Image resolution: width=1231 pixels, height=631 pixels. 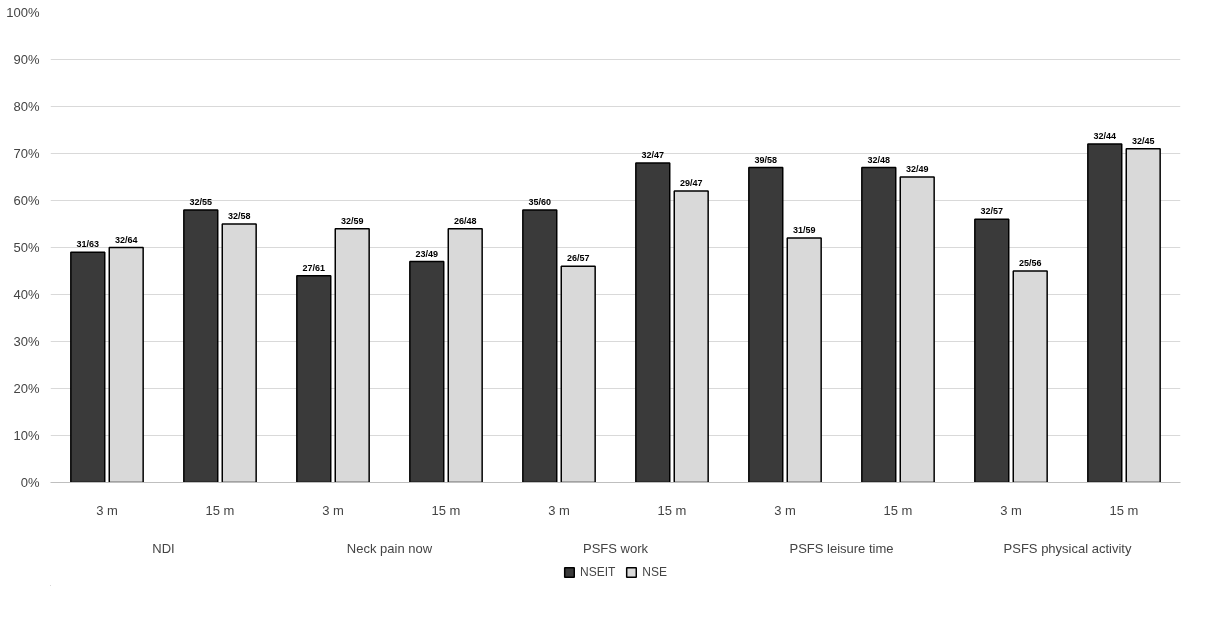 What do you see at coordinates (1030, 263) in the screenshot?
I see `data-label: 25/56` at bounding box center [1030, 263].